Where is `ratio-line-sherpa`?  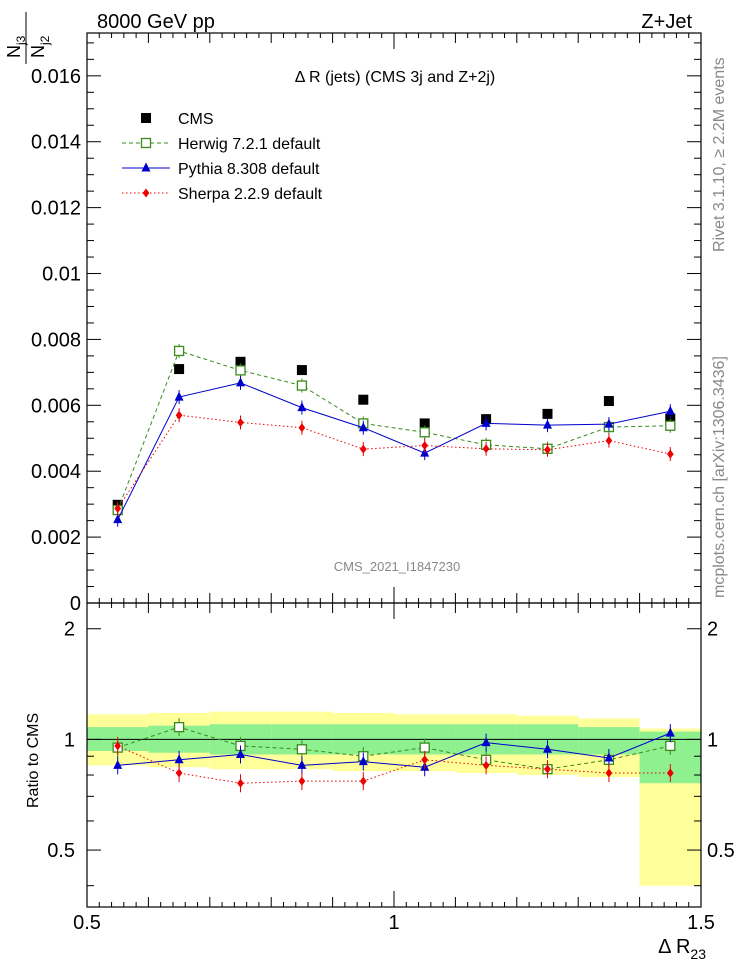
ratio-line-sherpa is located at coordinates (394, 764).